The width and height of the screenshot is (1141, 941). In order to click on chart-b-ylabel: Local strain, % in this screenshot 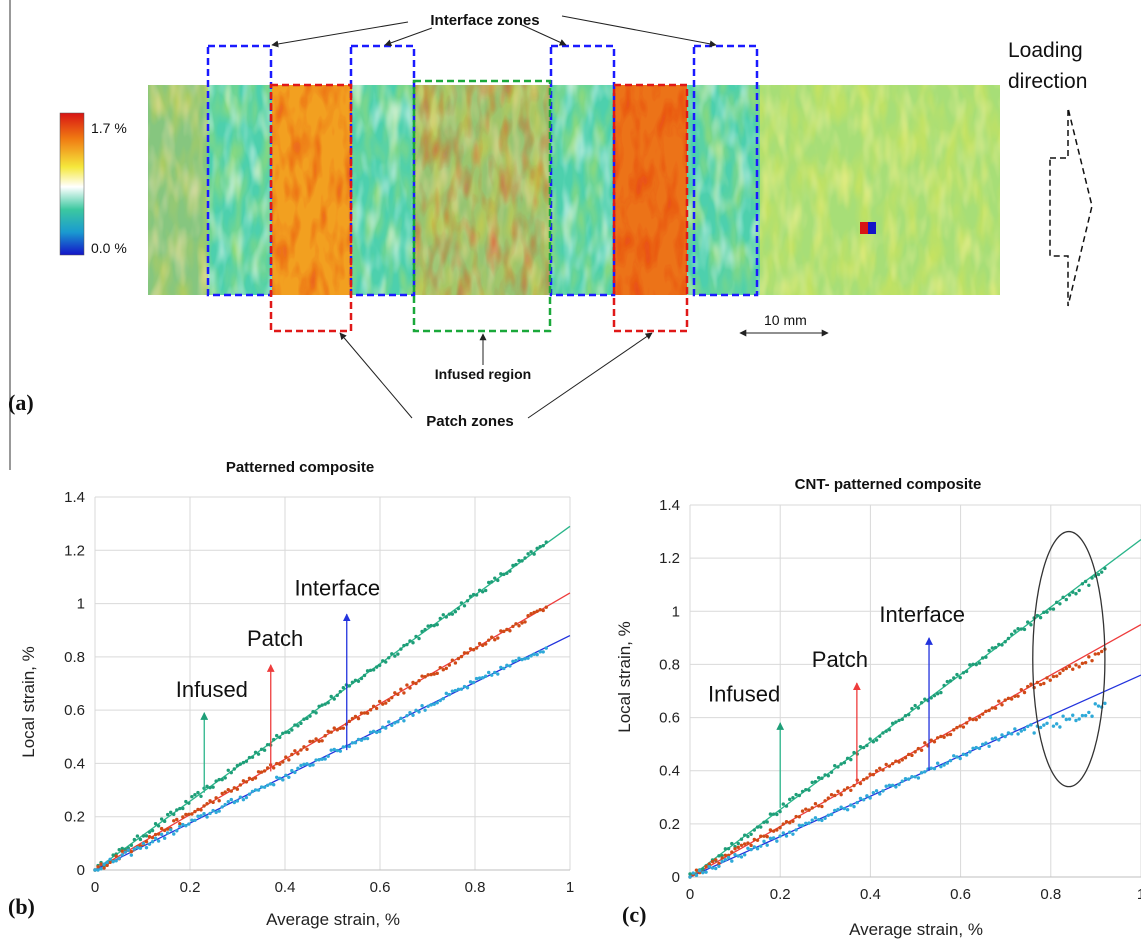, I will do `click(28, 702)`.